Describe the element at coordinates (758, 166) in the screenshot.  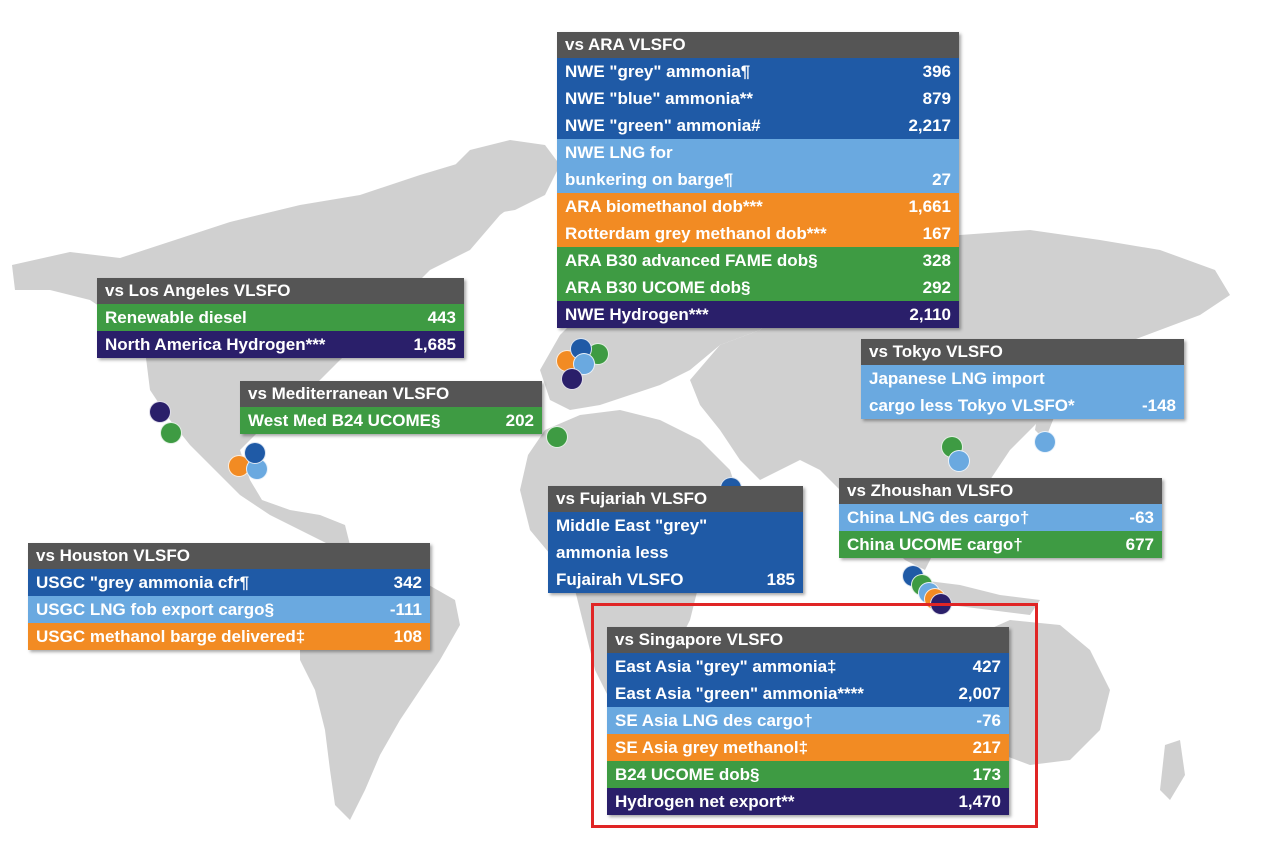
I see `panel-row: NWE LNG for bunkering on barge¶ 27` at that location.